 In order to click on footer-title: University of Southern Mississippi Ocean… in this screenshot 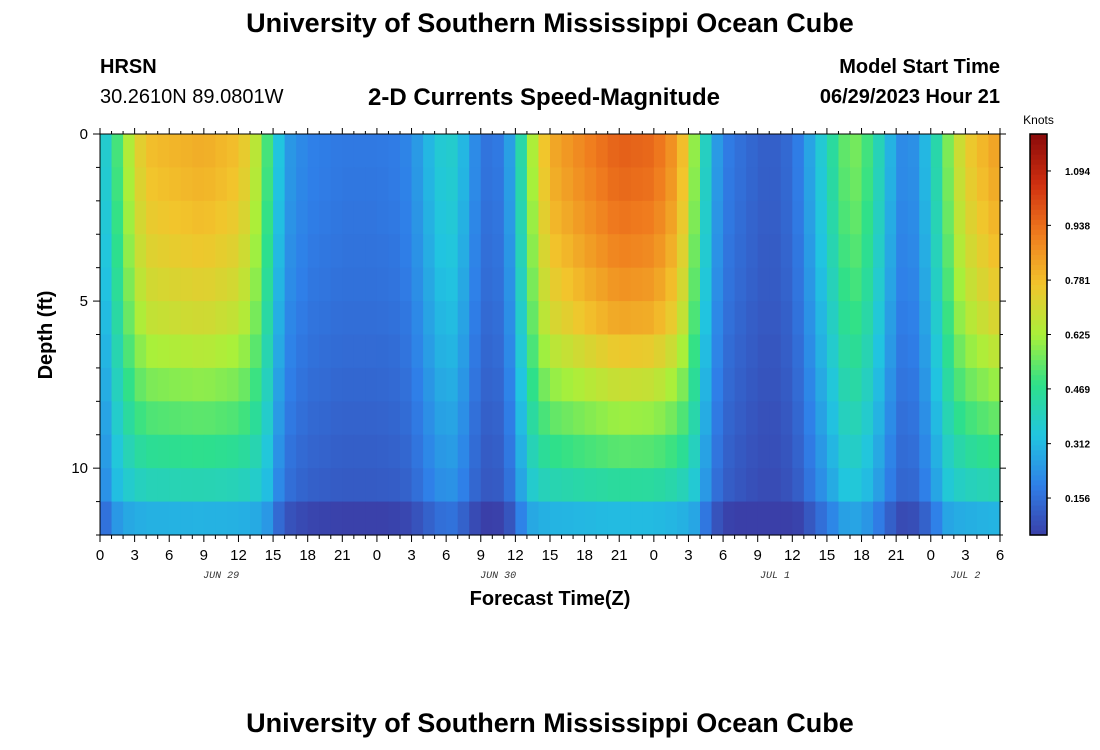, I will do `click(550, 723)`.